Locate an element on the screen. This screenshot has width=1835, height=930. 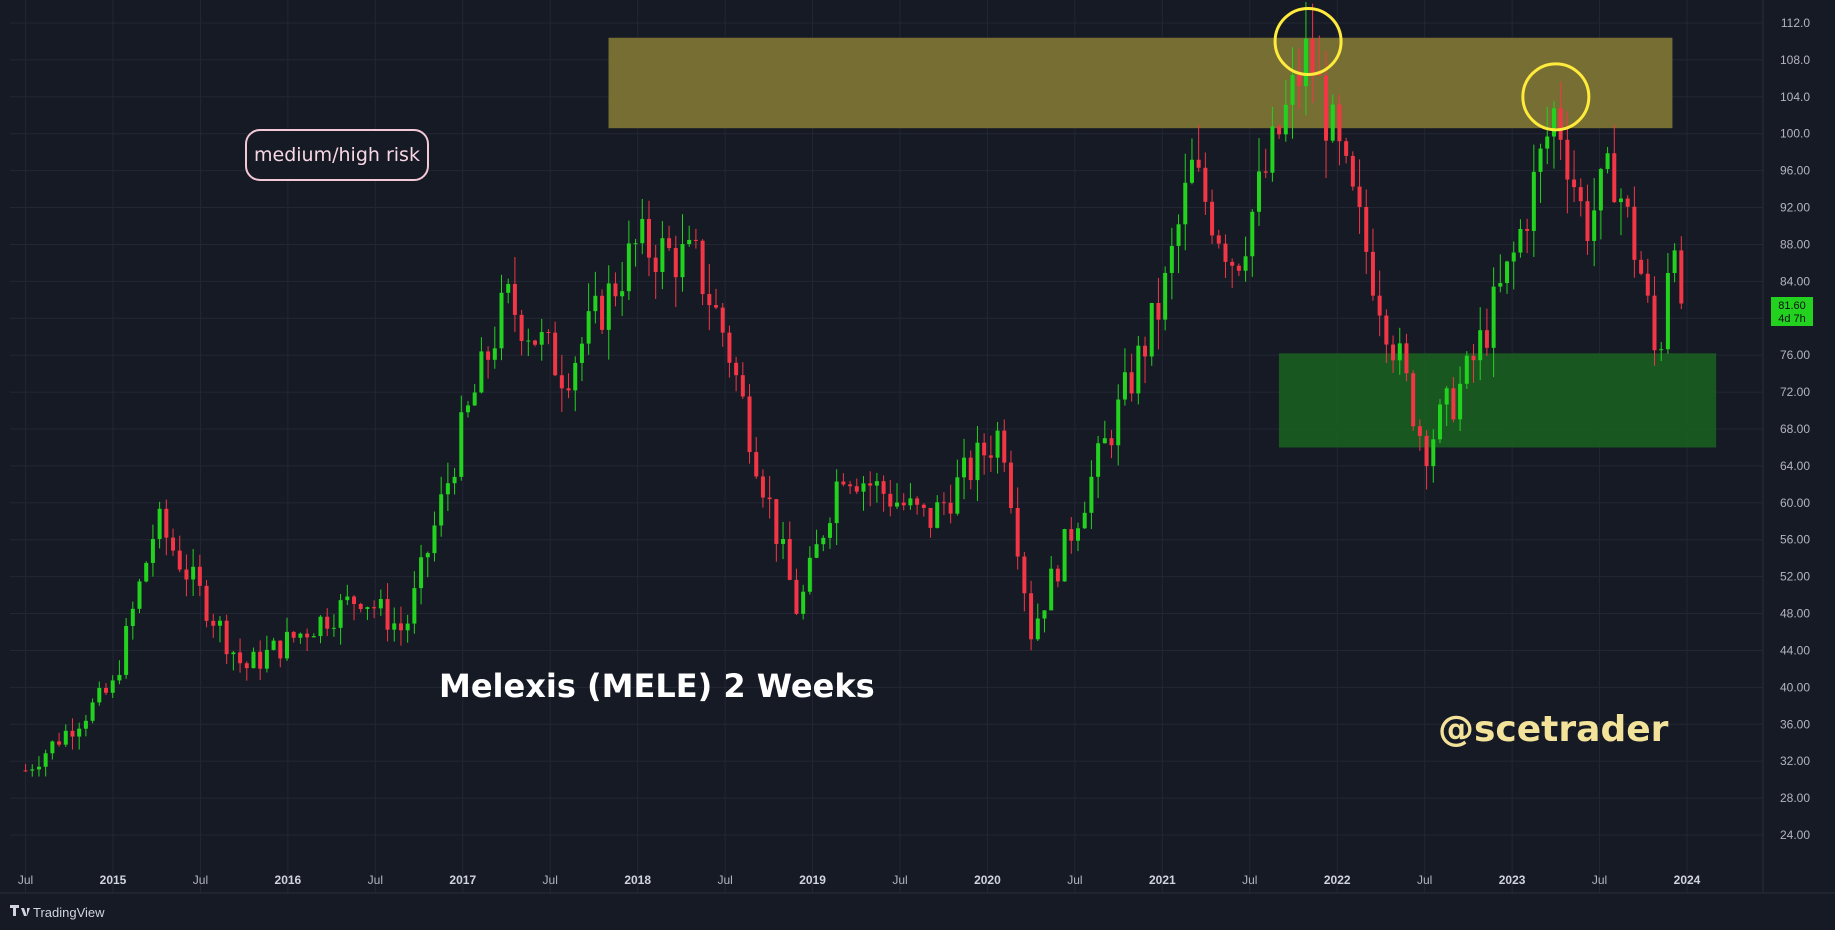
y-tick-label: 112.0 is located at coordinates (1795, 23).